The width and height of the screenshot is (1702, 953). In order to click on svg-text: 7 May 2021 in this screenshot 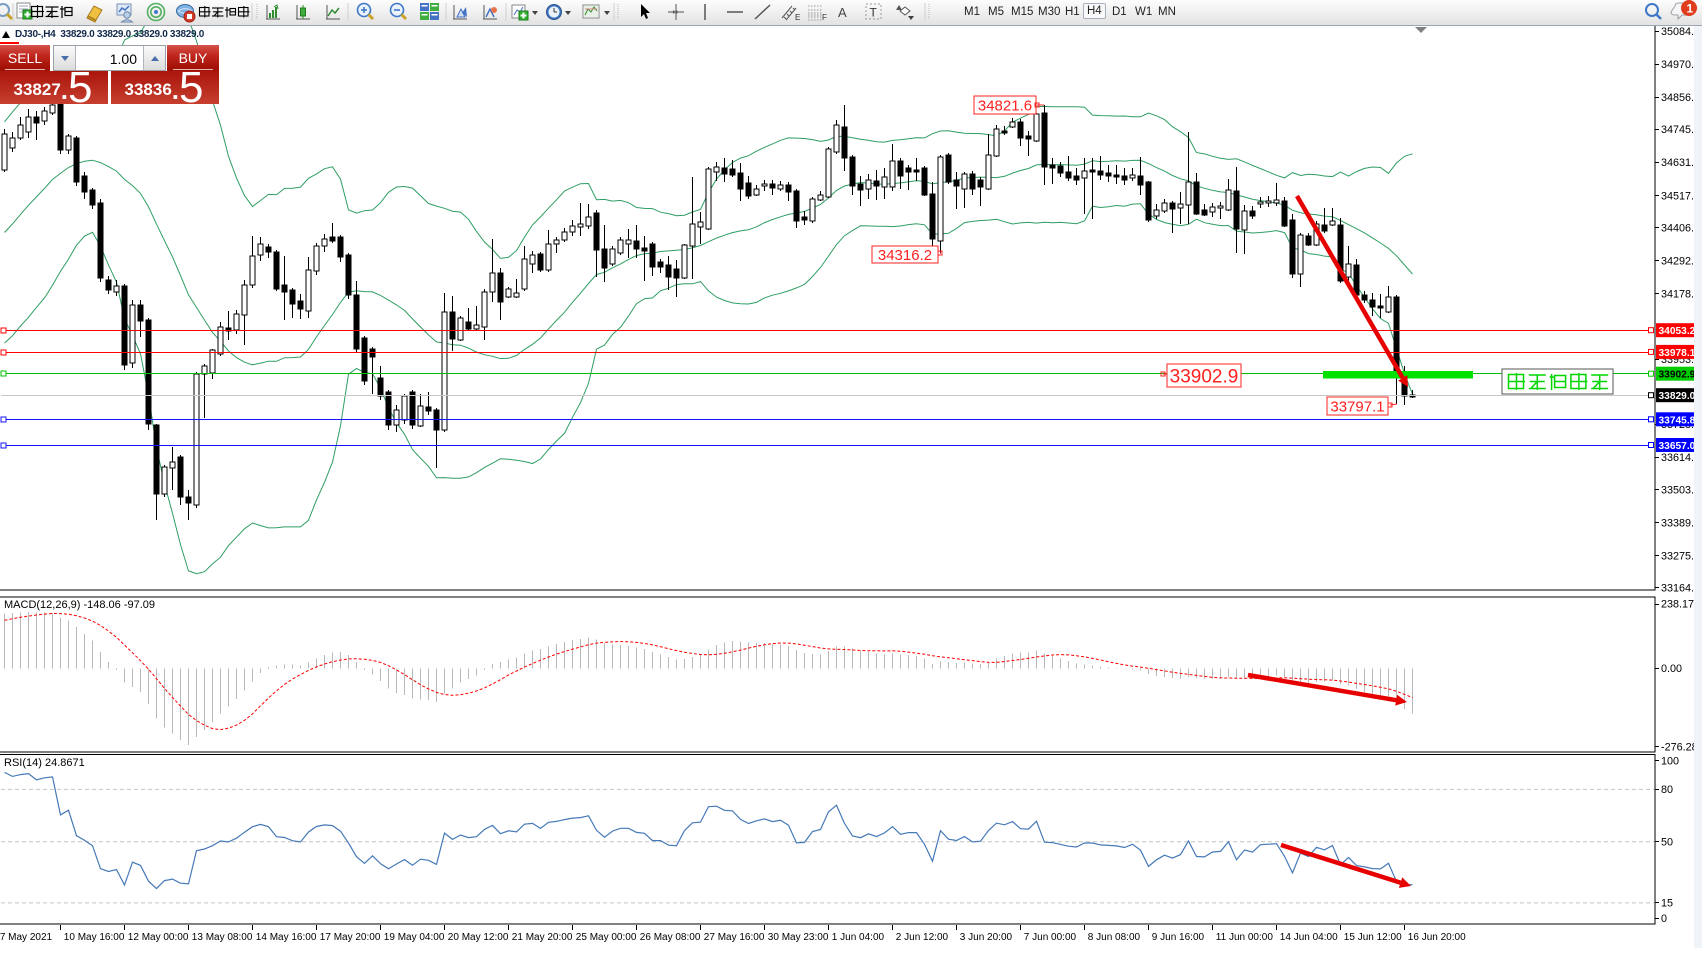, I will do `click(26, 937)`.